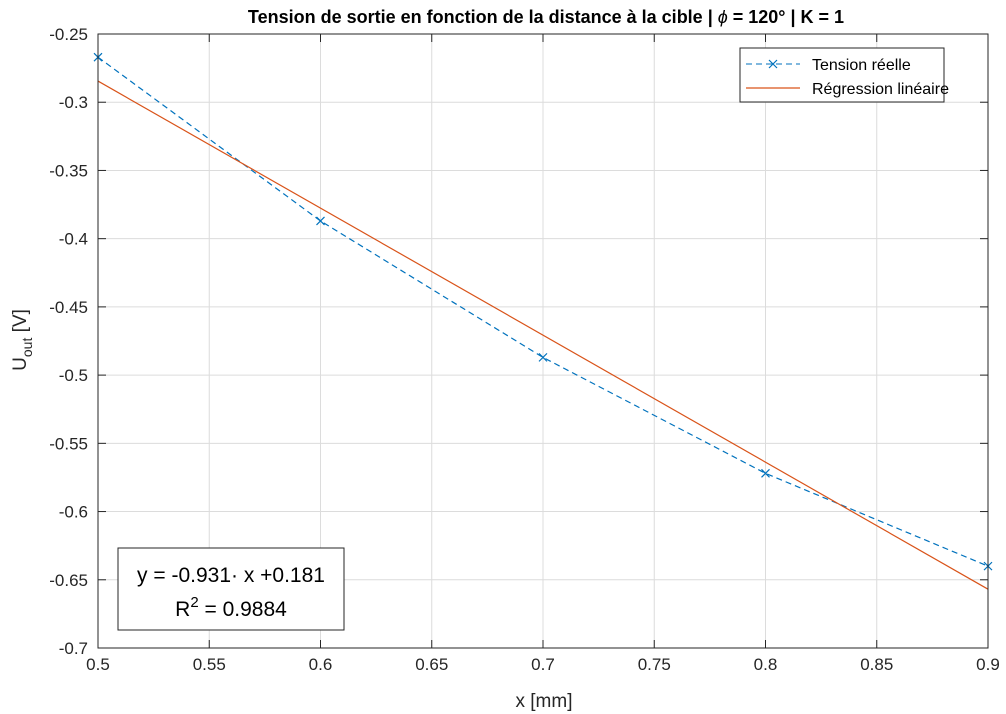 The width and height of the screenshot is (1006, 714). Describe the element at coordinates (68, 307) in the screenshot. I see `y-tick-label: -0.45` at that location.